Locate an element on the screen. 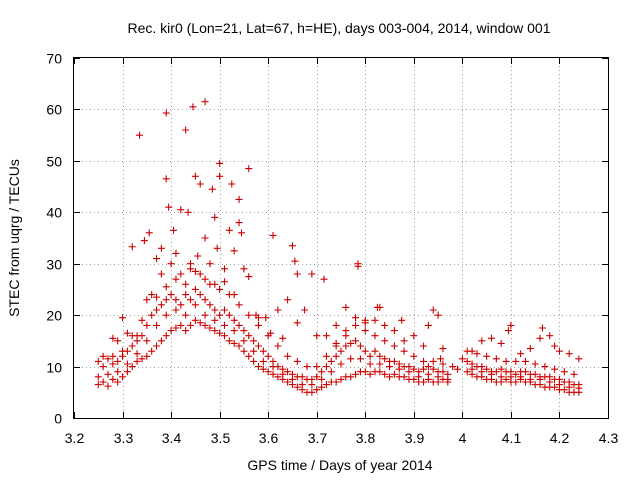 This screenshot has height=480, width=640. x-tick-labels: 3.2 3.3 3.4 3.5 3.6 3.7 3.8 3.9 4 4.1 4.2 4.3 is located at coordinates (342, 438).